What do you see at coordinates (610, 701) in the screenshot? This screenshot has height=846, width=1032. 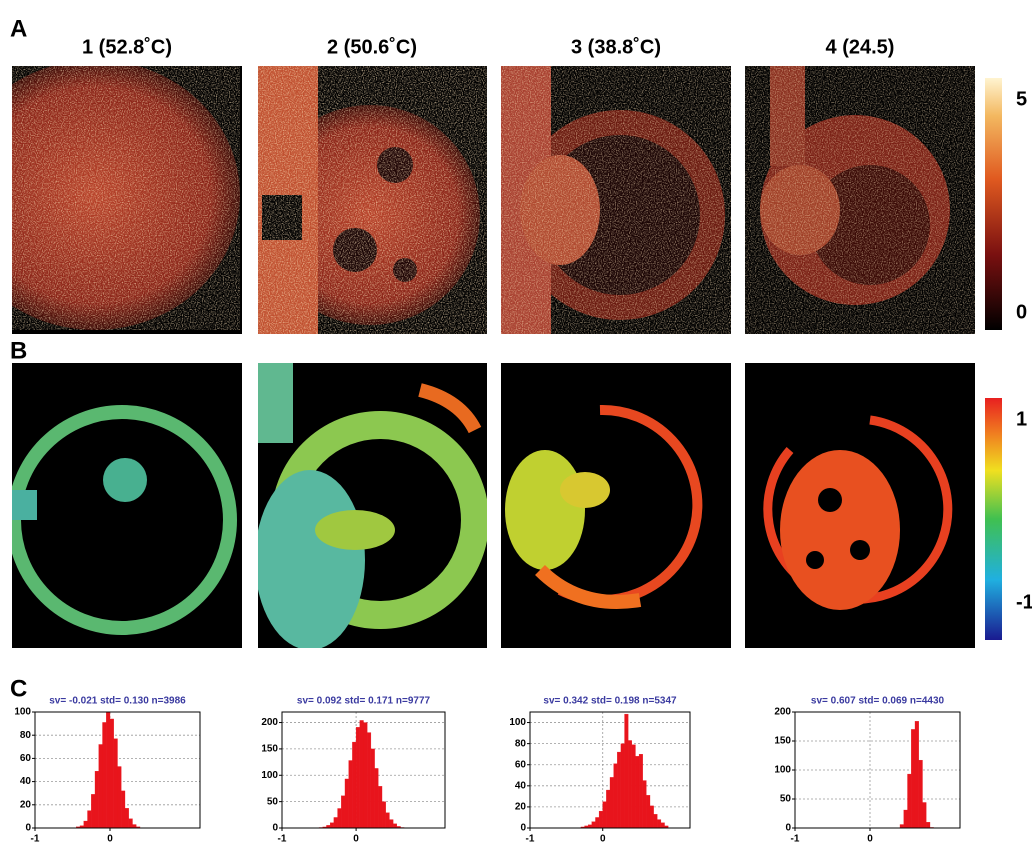 I see `chart-title: sv= 0.342 std= 0.198 n=5347` at bounding box center [610, 701].